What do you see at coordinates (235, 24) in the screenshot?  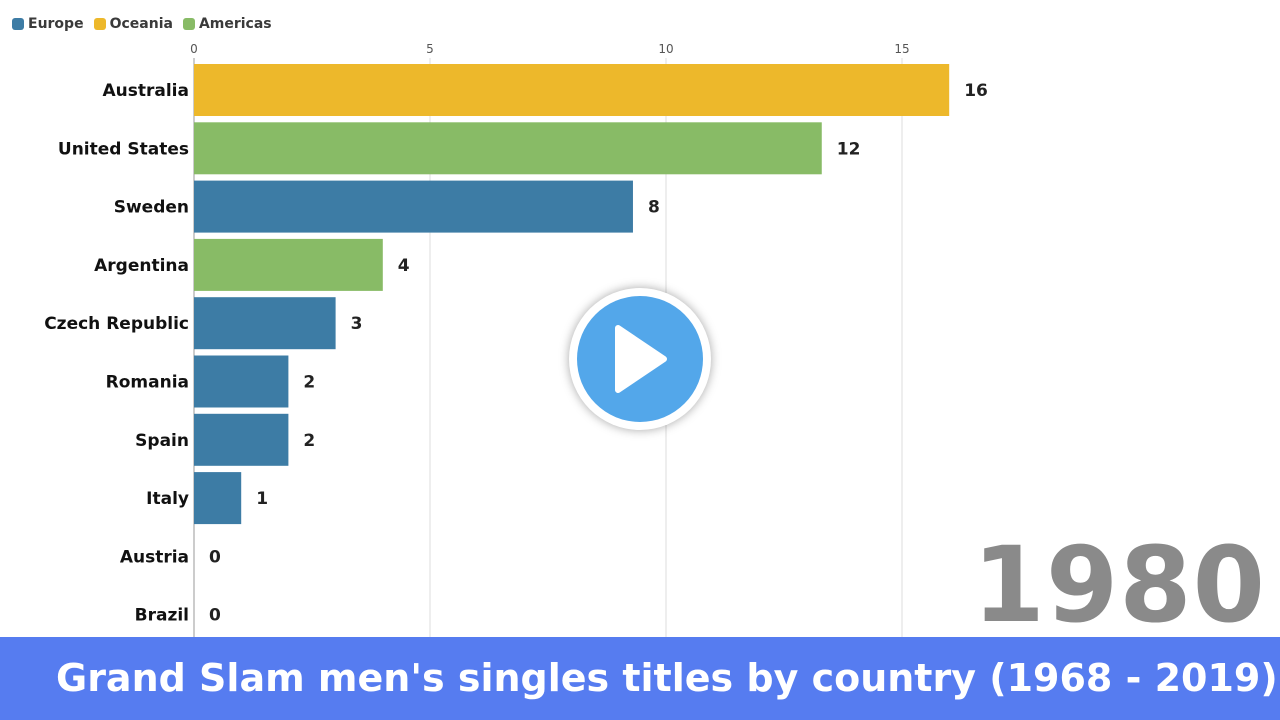 I see `legend-label: Americas` at bounding box center [235, 24].